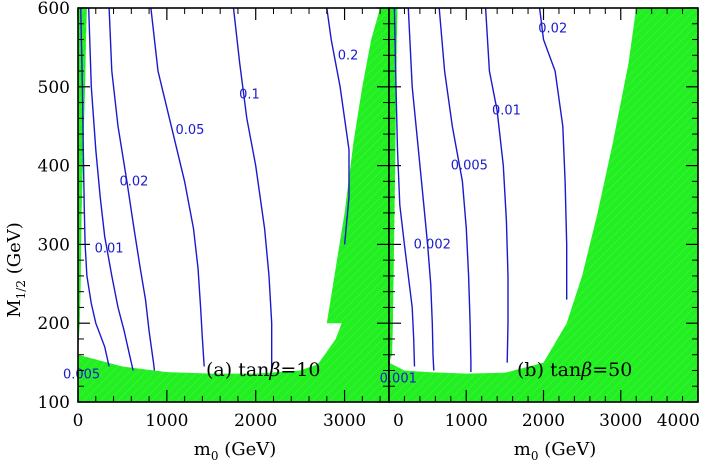 The width and height of the screenshot is (723, 463). What do you see at coordinates (215, 456) in the screenshot?
I see `x-axis-label-a-sub: 0` at bounding box center [215, 456].